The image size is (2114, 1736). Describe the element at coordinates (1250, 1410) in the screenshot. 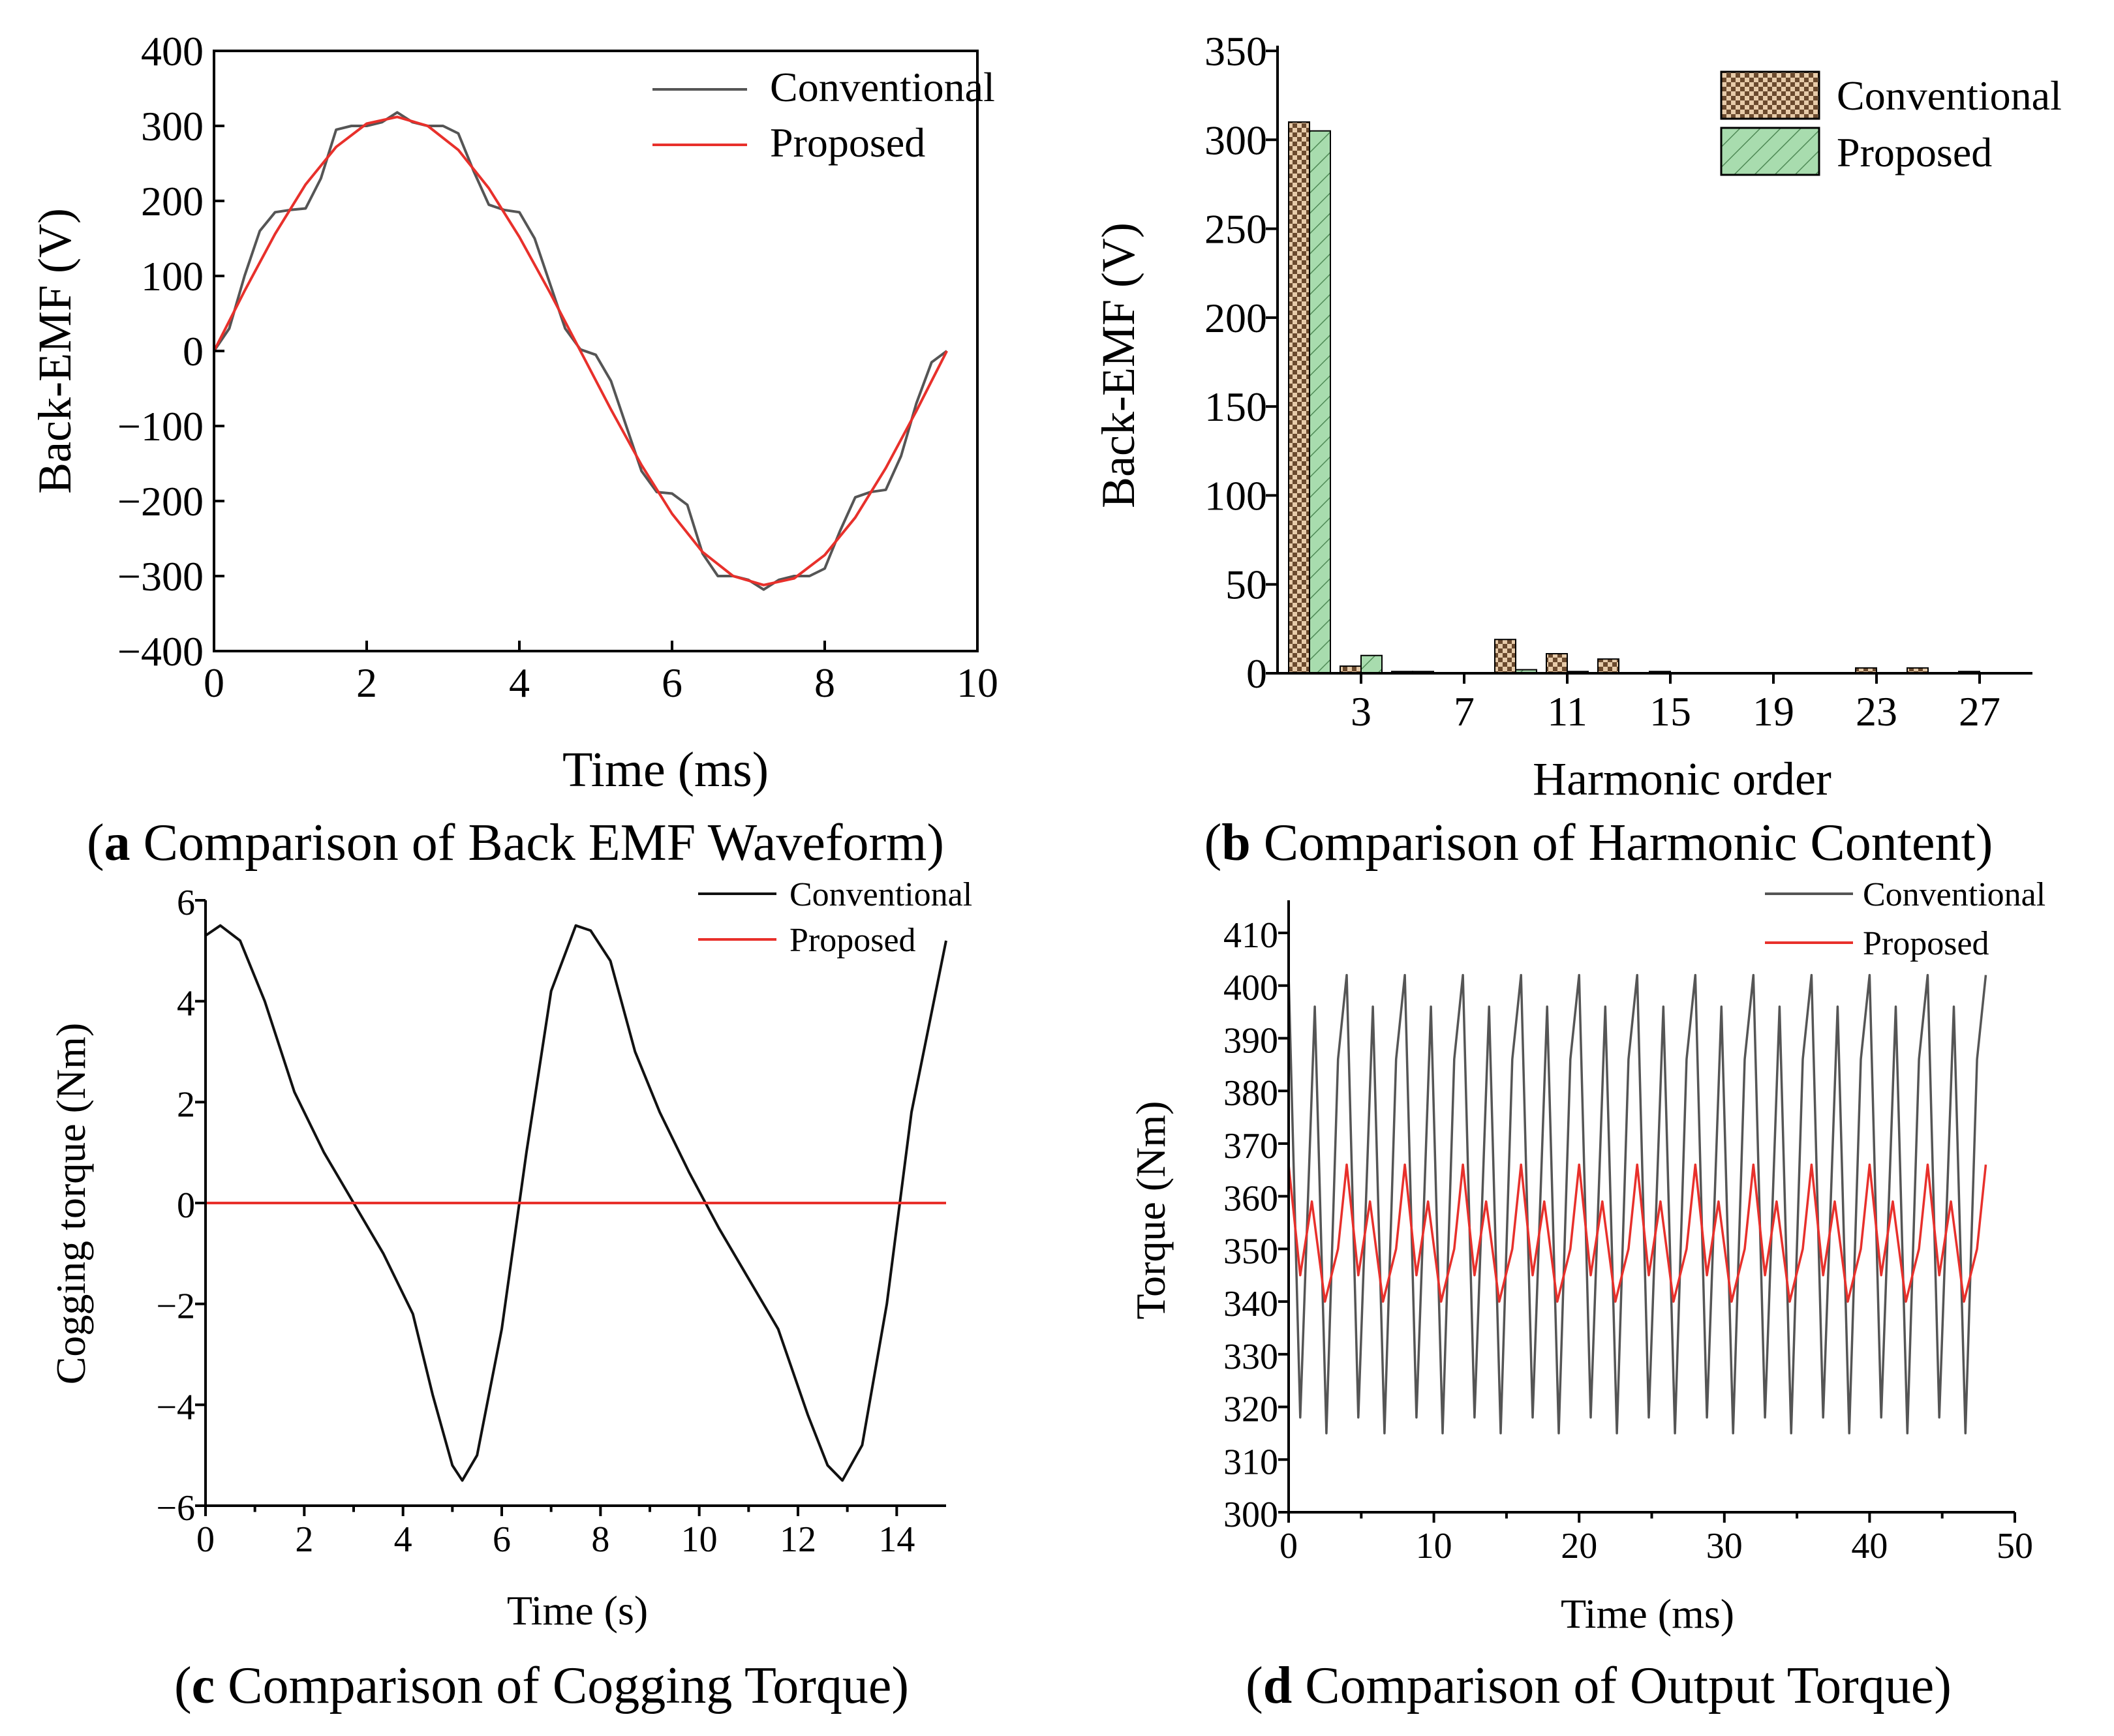

I see `y-tick-label: 320` at that location.